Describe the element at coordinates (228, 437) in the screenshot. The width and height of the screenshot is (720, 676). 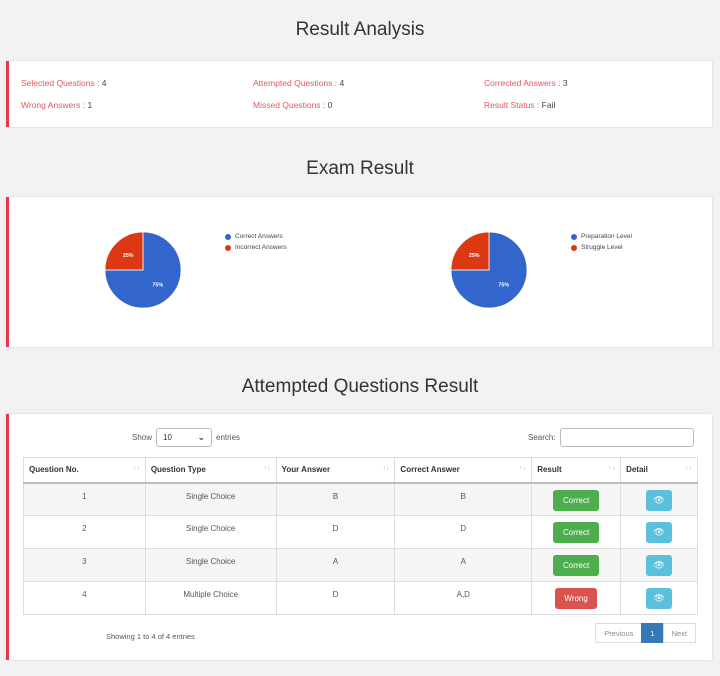
I see `entries-label: entries` at that location.